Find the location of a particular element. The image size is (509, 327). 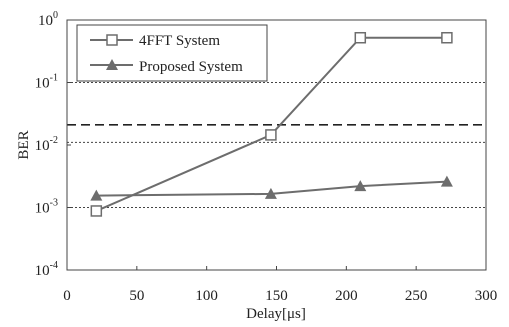

legend-label-proposed: Proposed System is located at coordinates (191, 67).